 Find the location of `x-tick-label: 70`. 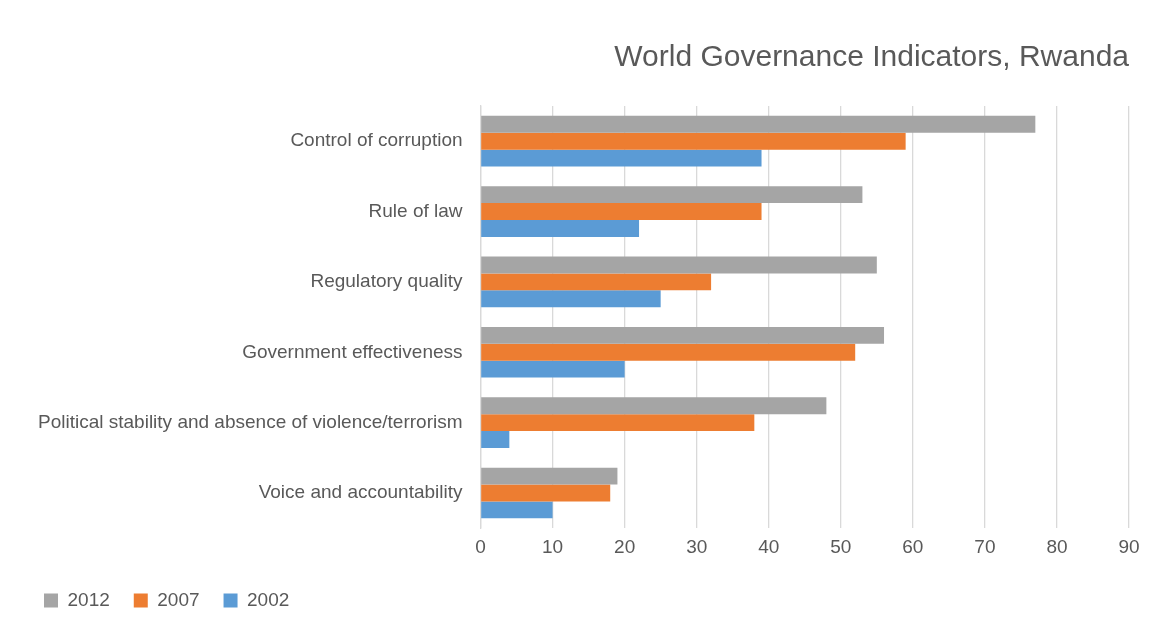

x-tick-label: 70 is located at coordinates (985, 546).